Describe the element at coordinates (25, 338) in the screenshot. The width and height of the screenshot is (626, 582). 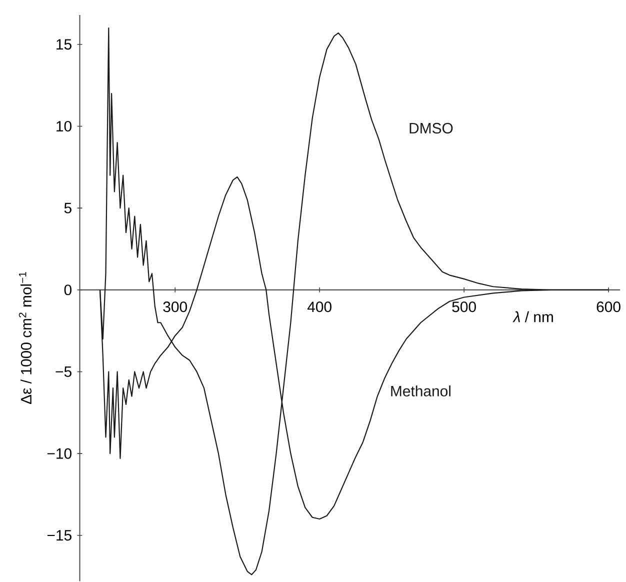
I see `y-axis-title: Δε / 1000 cm$^{2}$ mol$^{−1}$` at that location.